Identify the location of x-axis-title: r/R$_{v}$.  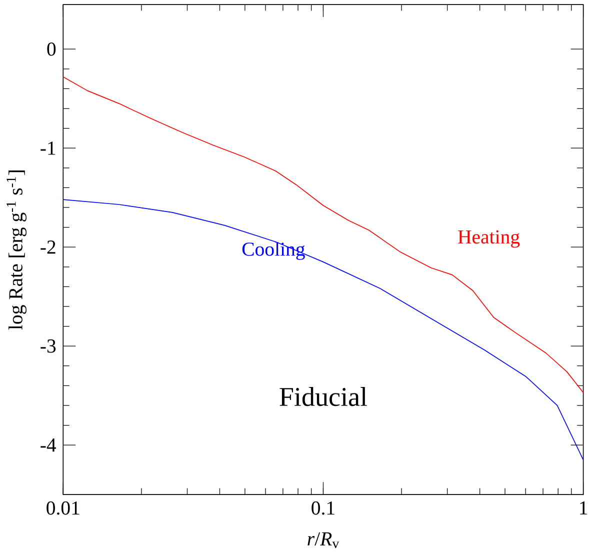
(324, 540).